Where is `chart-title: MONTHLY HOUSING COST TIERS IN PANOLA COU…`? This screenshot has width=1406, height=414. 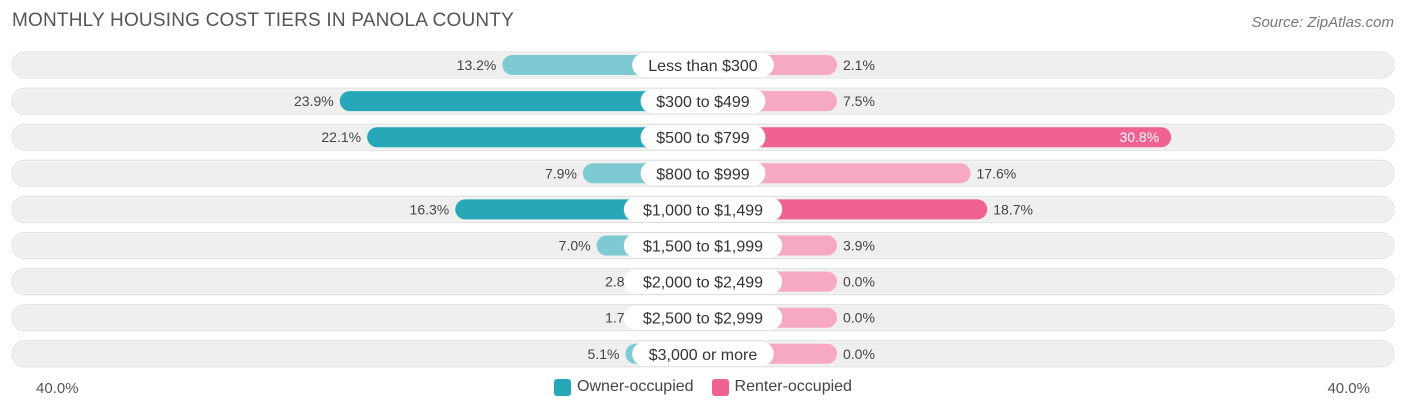
chart-title: MONTHLY HOUSING COST TIERS IN PANOLA COU… is located at coordinates (263, 20).